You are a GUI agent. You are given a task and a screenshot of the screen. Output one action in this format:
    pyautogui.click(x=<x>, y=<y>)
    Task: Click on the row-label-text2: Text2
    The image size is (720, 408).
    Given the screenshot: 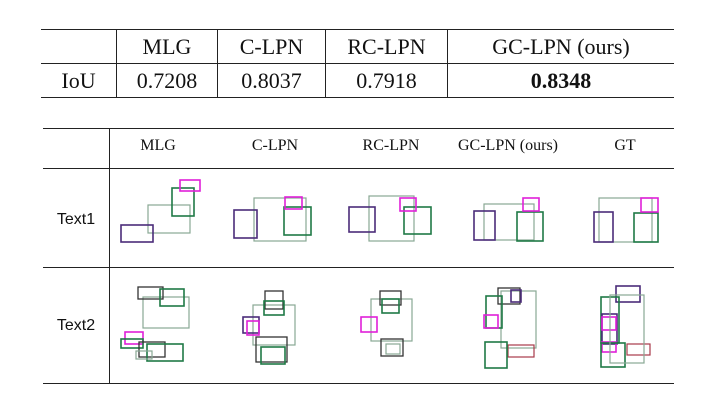 What is the action you would take?
    pyautogui.click(x=76, y=325)
    